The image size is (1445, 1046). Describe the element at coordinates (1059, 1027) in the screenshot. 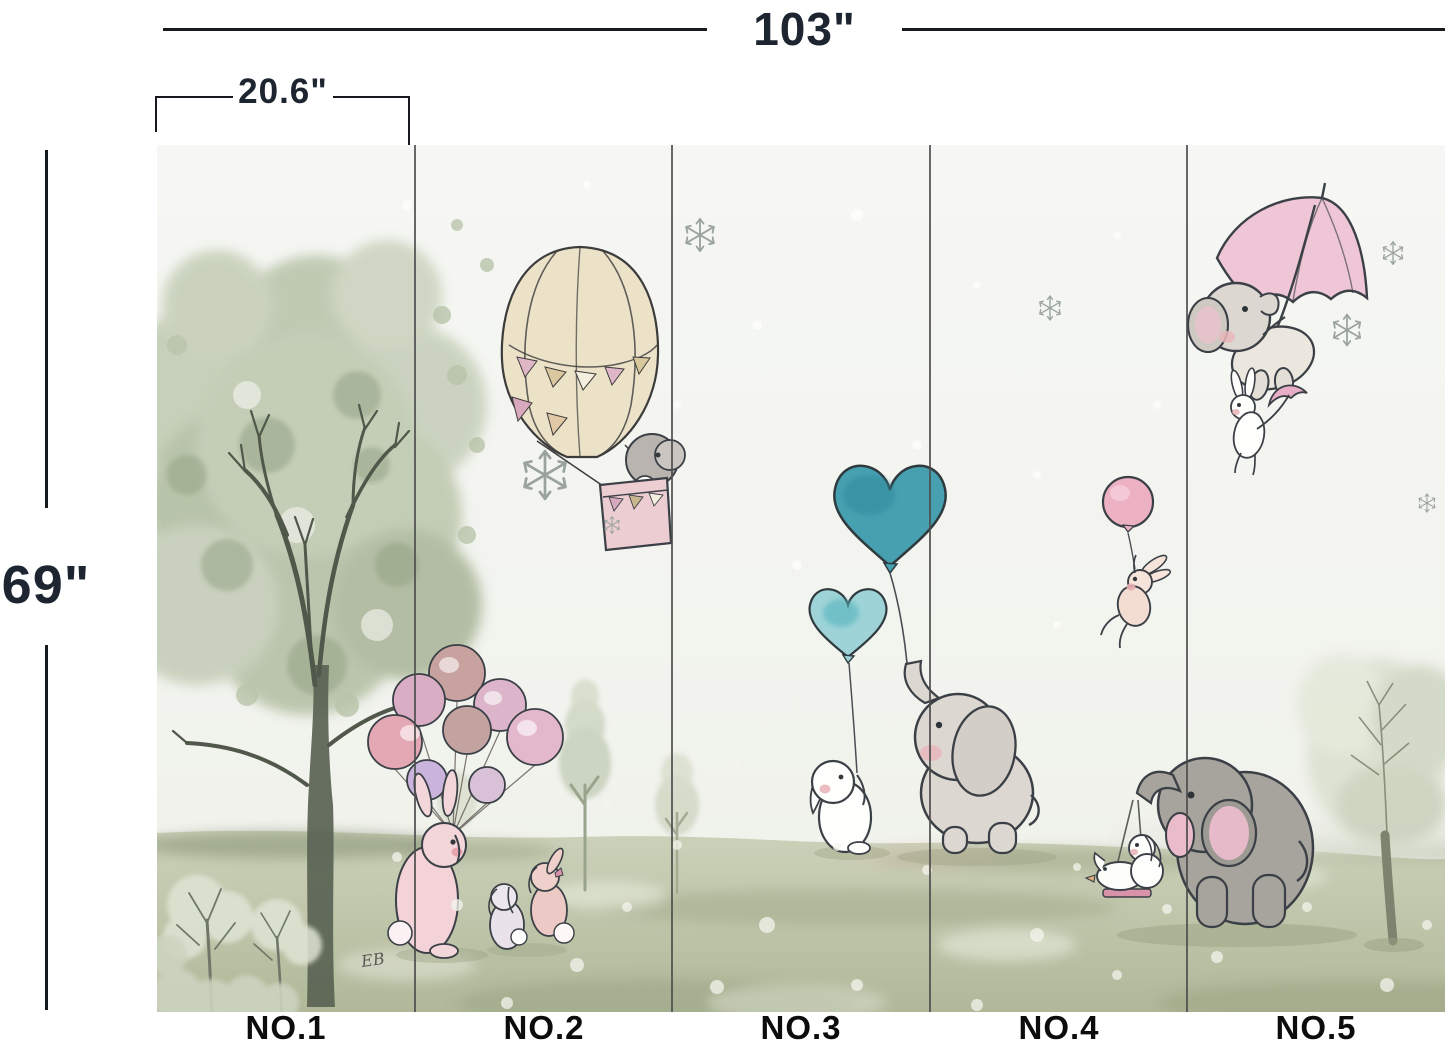

I see `panel-number-label: NO.4` at that location.